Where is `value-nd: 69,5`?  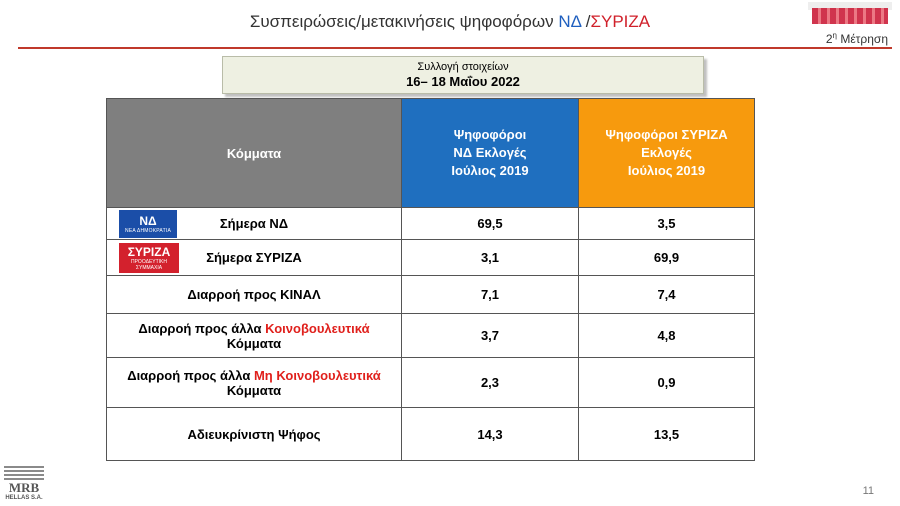
value-nd: 69,5 is located at coordinates (490, 223).